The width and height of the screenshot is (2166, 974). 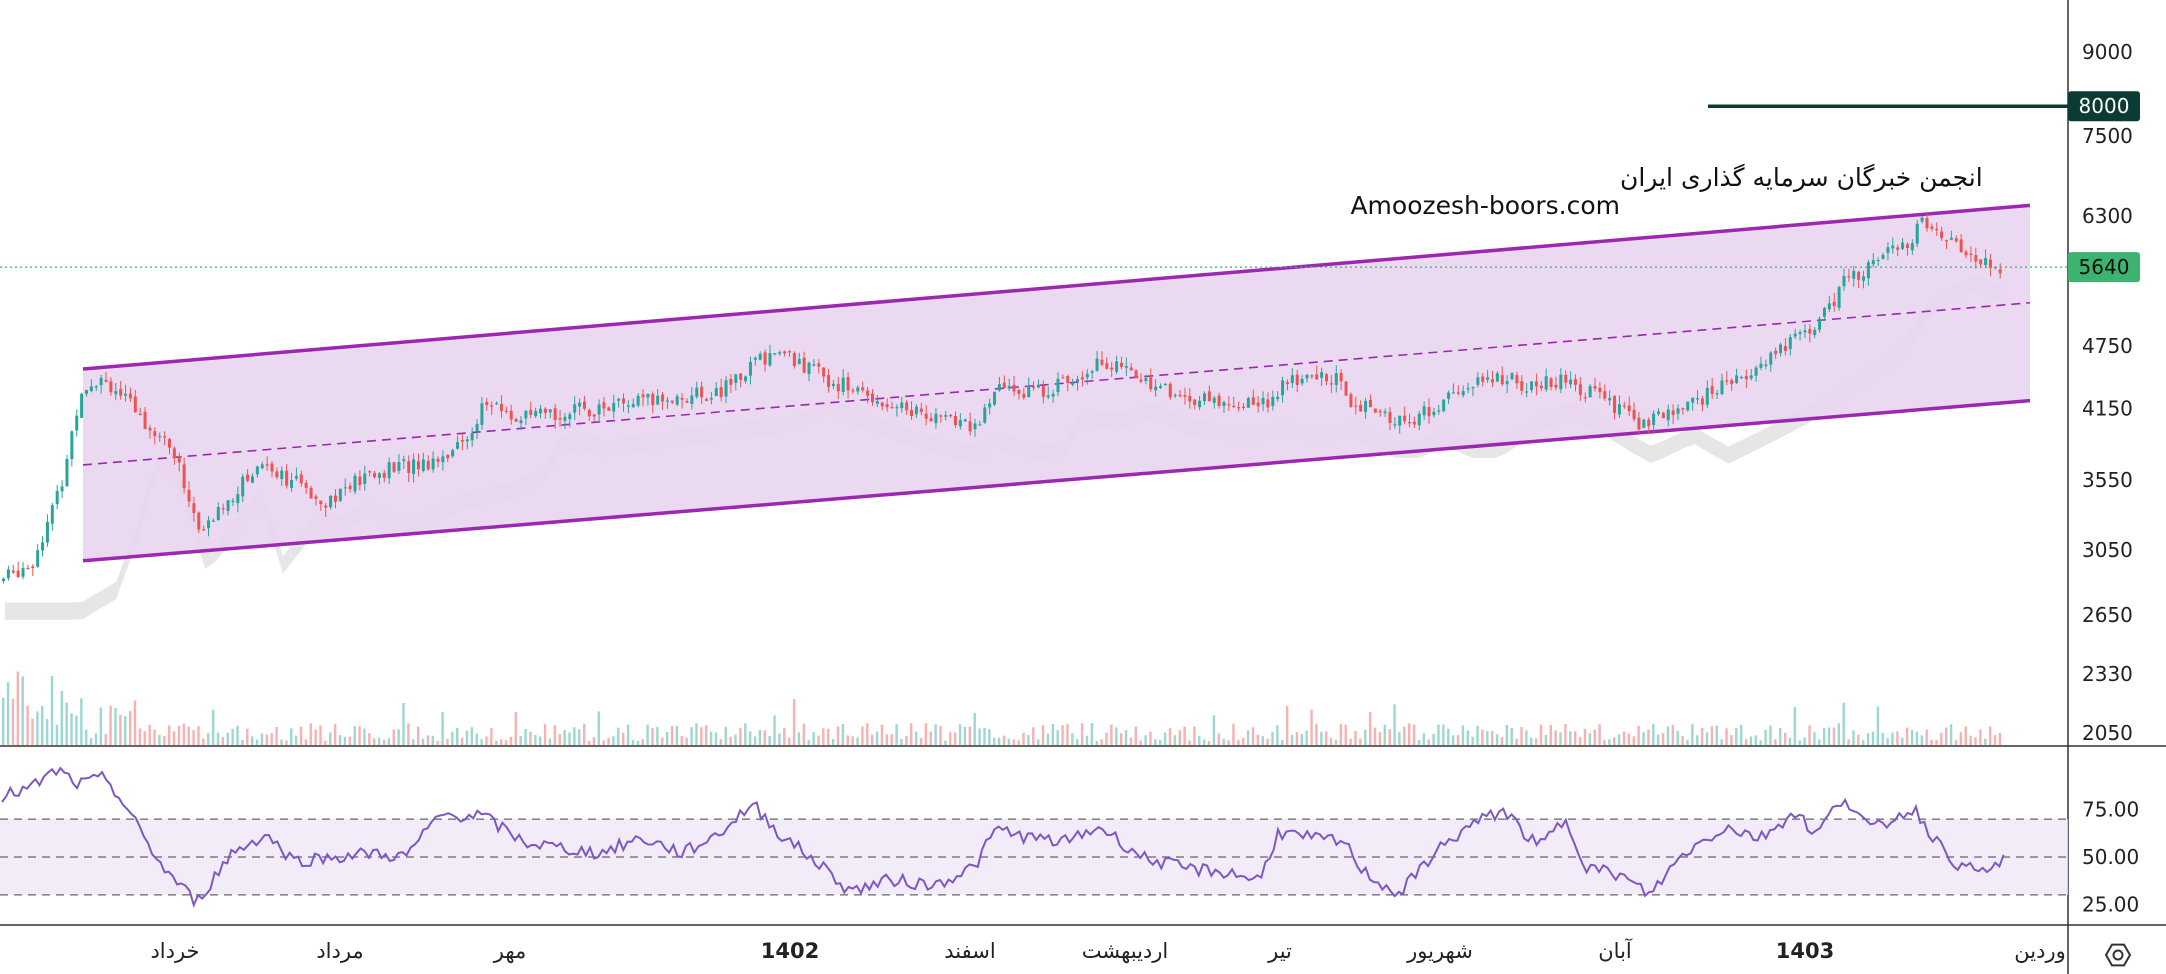 I want to click on price-axis: 9000 7500 6300 4750 4150 3550 3050 2650 2330 2050, so click(x=2107, y=392).